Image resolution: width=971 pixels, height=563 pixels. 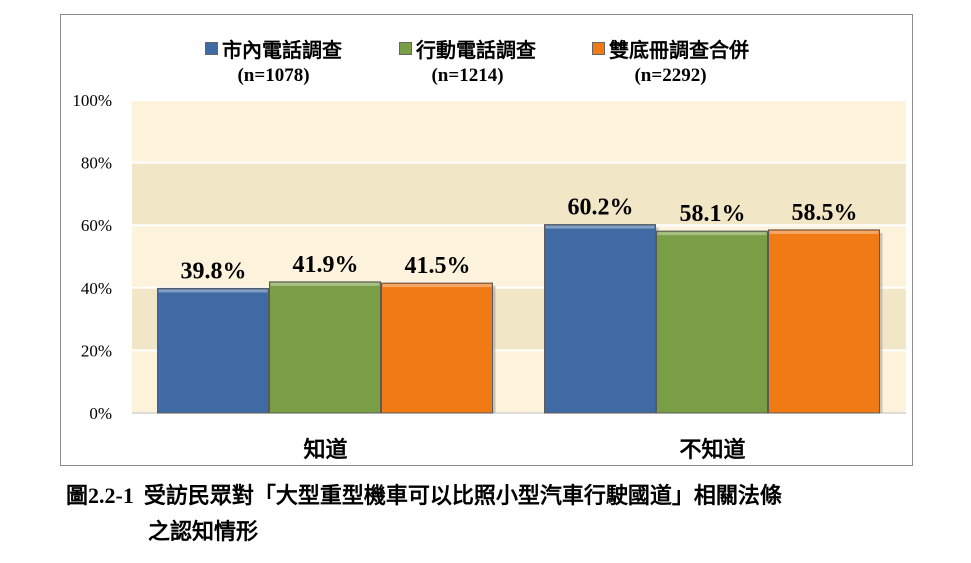 What do you see at coordinates (92, 100) in the screenshot?
I see `y-tick-label: 100%` at bounding box center [92, 100].